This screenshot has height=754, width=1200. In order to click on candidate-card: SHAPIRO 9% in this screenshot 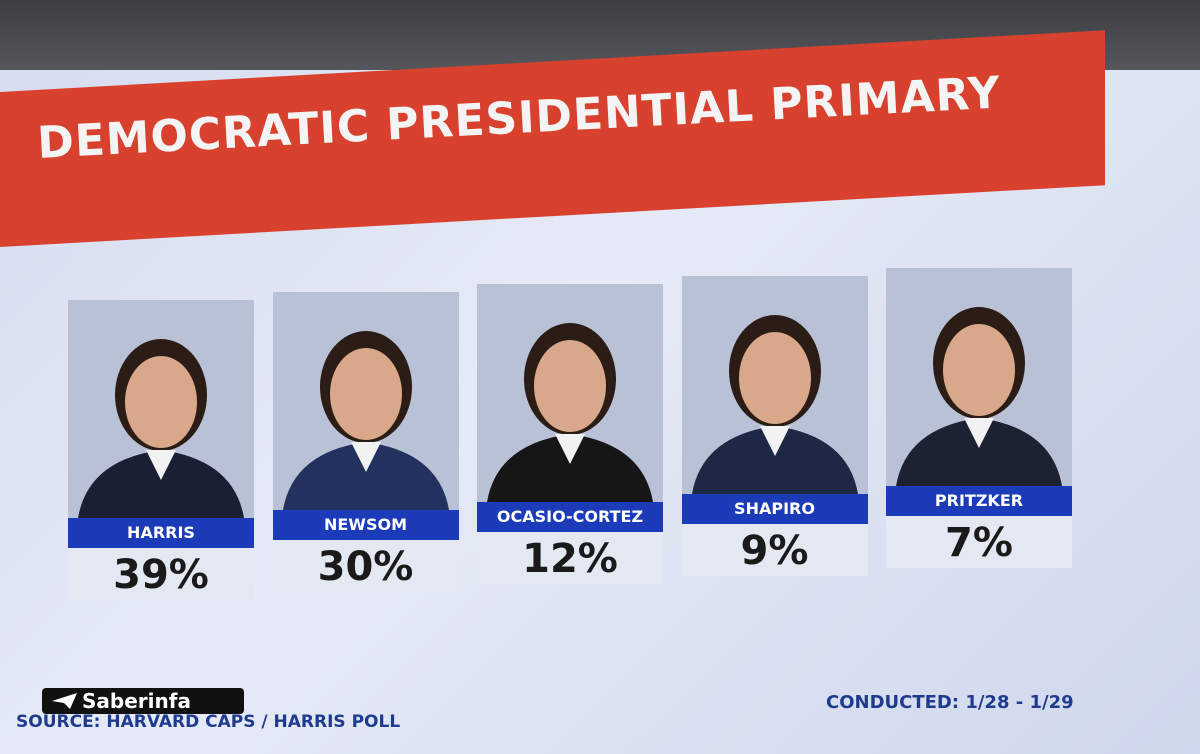, I will do `click(774, 426)`.